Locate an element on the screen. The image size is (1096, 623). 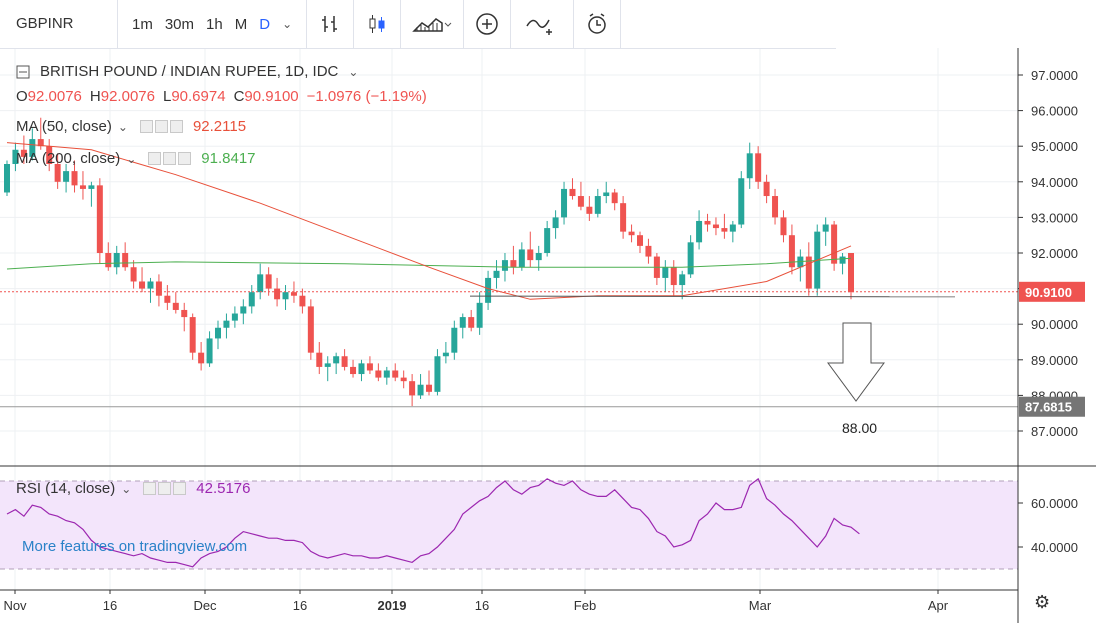
timeframe-1h: 1h is located at coordinates (214, 24).